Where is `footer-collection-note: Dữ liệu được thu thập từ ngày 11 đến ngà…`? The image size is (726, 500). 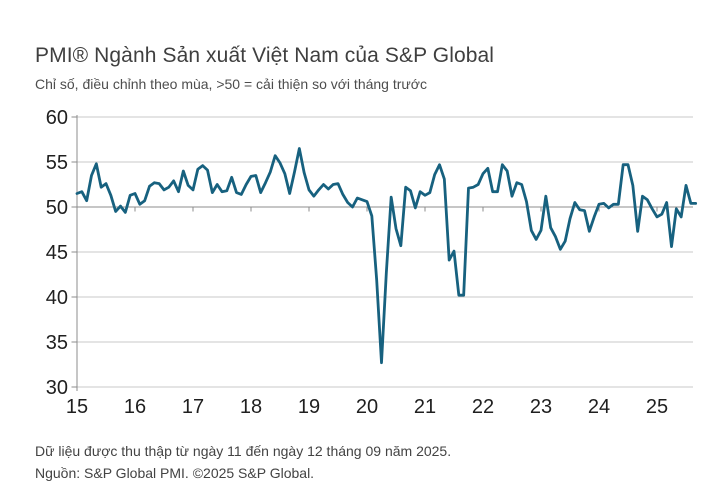
footer-collection-note: Dữ liệu được thu thập từ ngày 11 đến ngà… is located at coordinates (243, 451).